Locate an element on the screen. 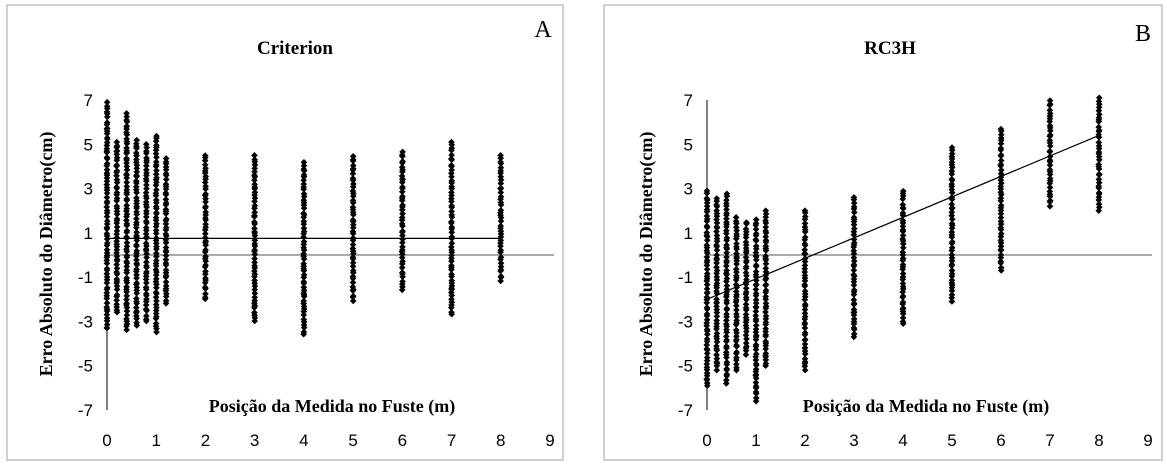 Image resolution: width=1167 pixels, height=465 pixels. y-tick-label: 7 is located at coordinates (88, 100).